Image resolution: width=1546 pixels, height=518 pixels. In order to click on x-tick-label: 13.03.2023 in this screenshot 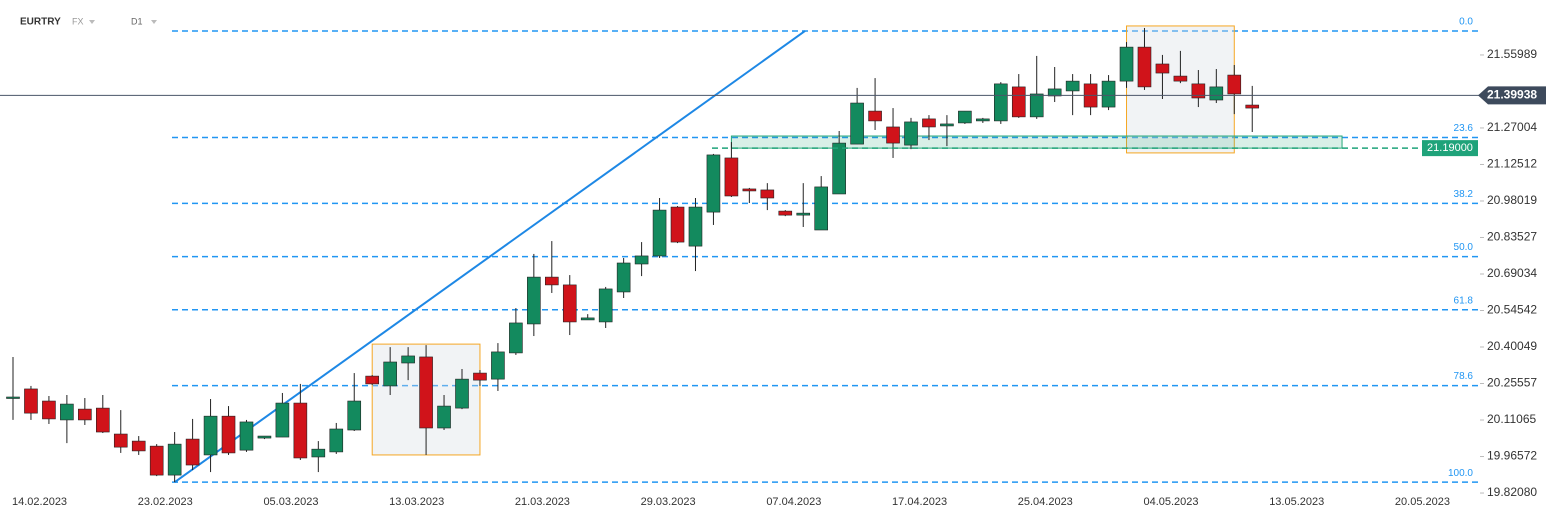, I will do `click(416, 502)`.